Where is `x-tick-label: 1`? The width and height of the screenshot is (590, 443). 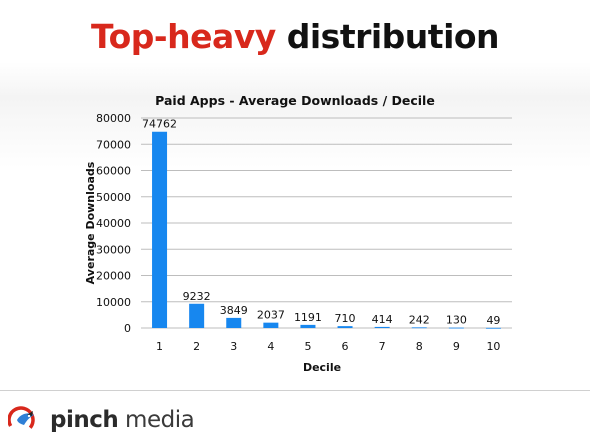 x-tick-label: 1 is located at coordinates (159, 346).